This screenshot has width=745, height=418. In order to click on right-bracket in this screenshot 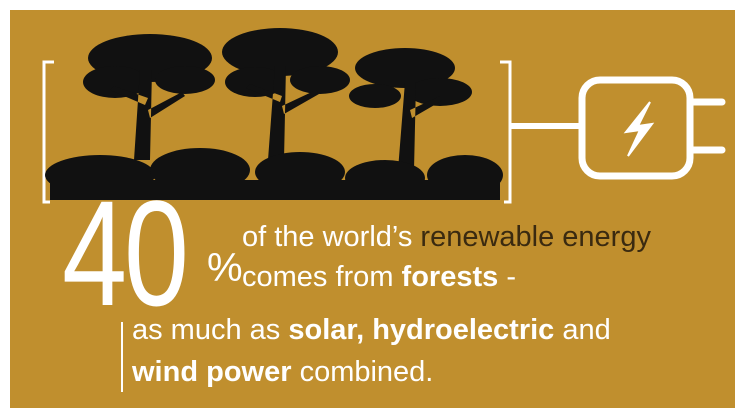, I will do `click(506, 132)`.